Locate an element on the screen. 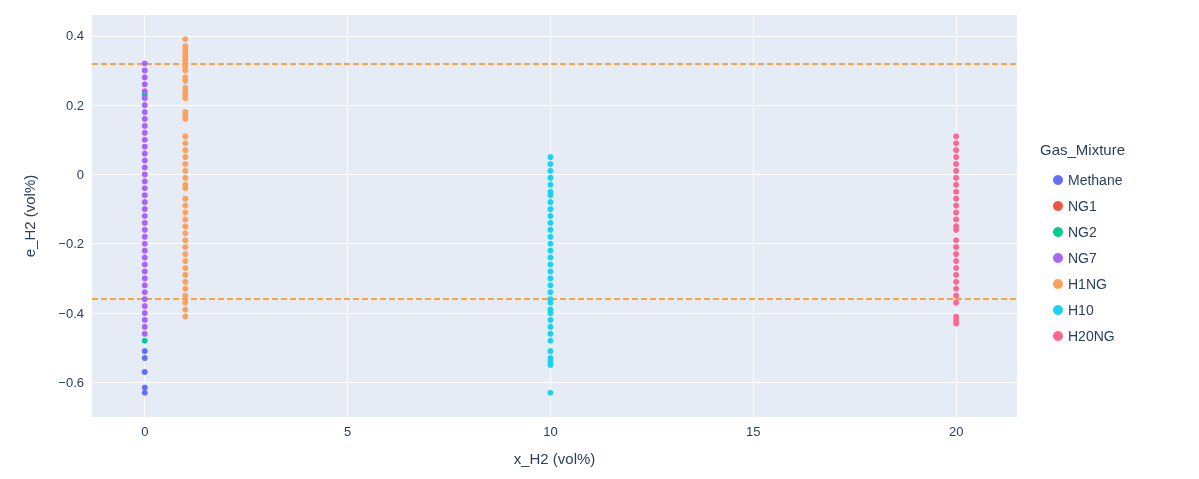 Image resolution: width=1199 pixels, height=479 pixels. y-axis-title: e_H2 (vol%) is located at coordinates (29, 216).